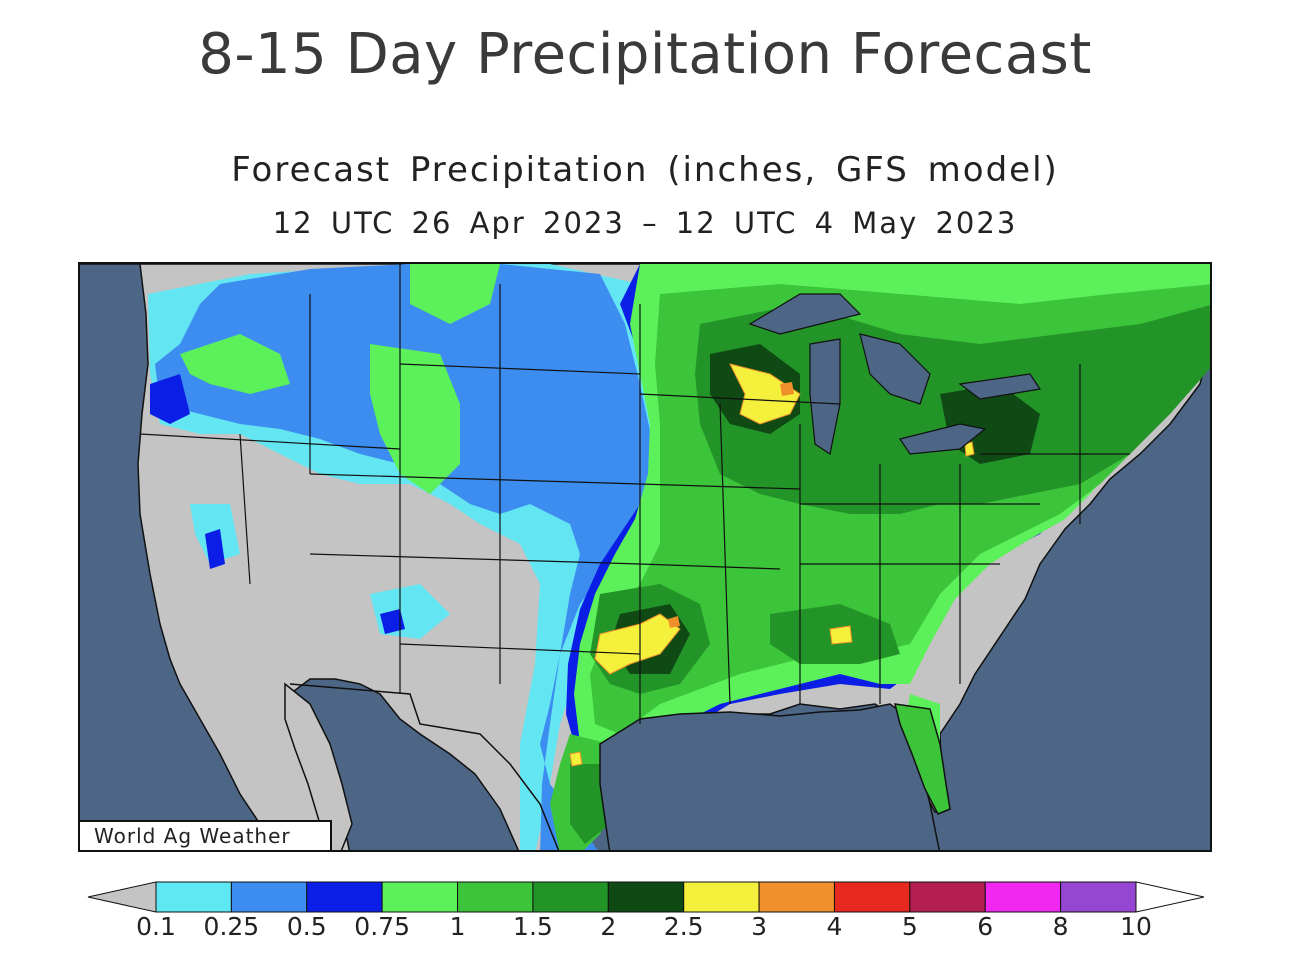 This screenshot has width=1290, height=966. I want to click on colorbar: 0.1 0.25 0.5 0.75 1 1.5 2 2.5 3 4 5 6 8 10, so click(646, 918).